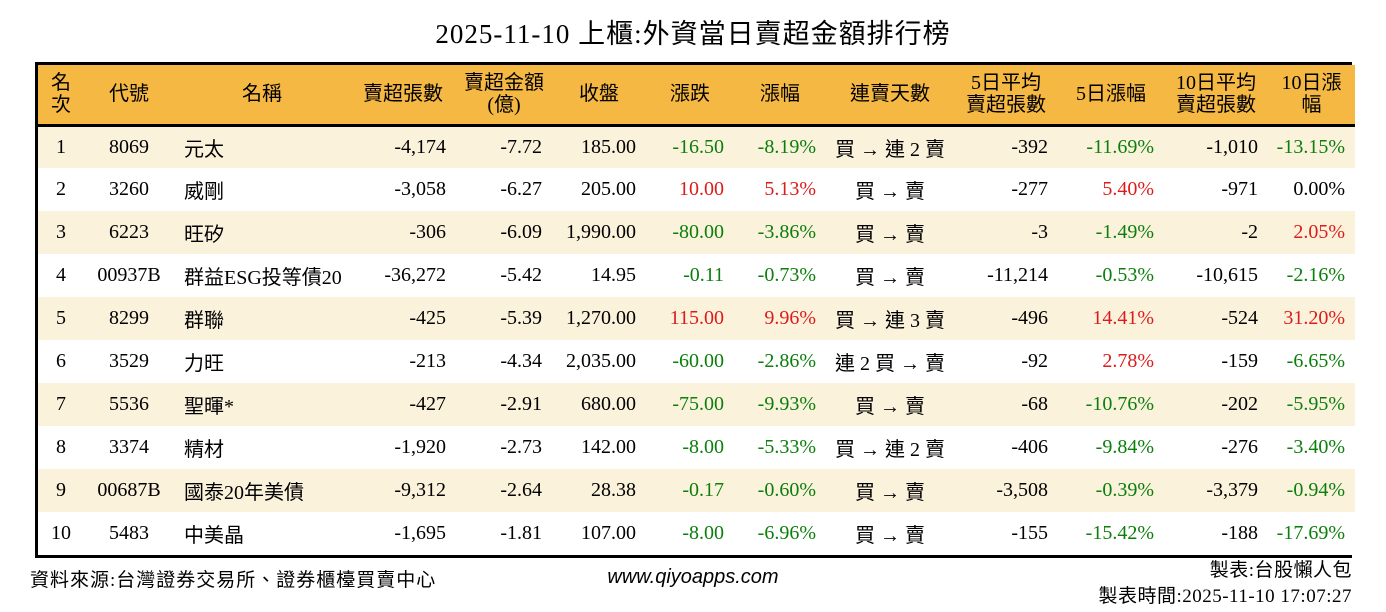 Image resolution: width=1386 pixels, height=612 pixels. What do you see at coordinates (61, 533) in the screenshot?
I see `cell-rank: 10` at bounding box center [61, 533].